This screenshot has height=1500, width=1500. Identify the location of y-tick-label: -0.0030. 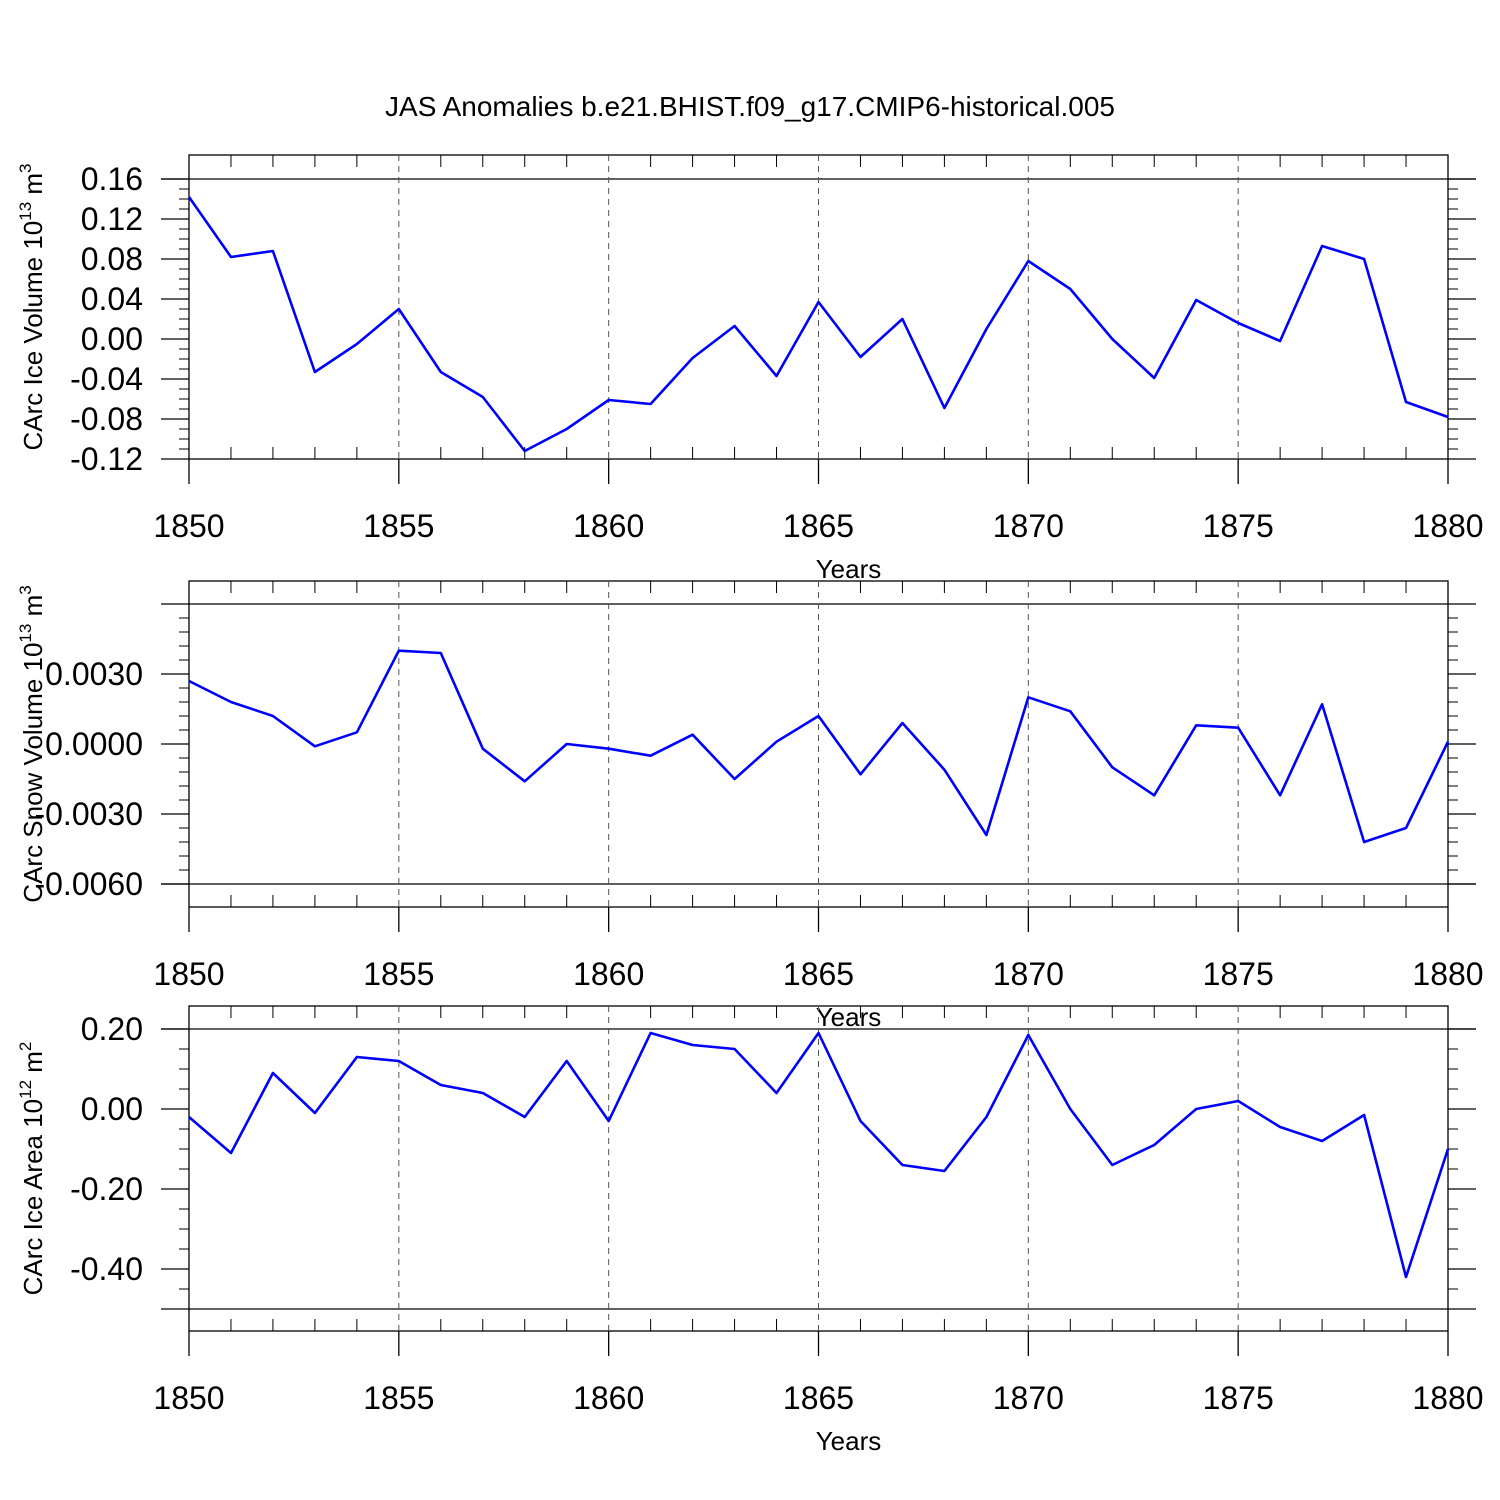
(88, 814).